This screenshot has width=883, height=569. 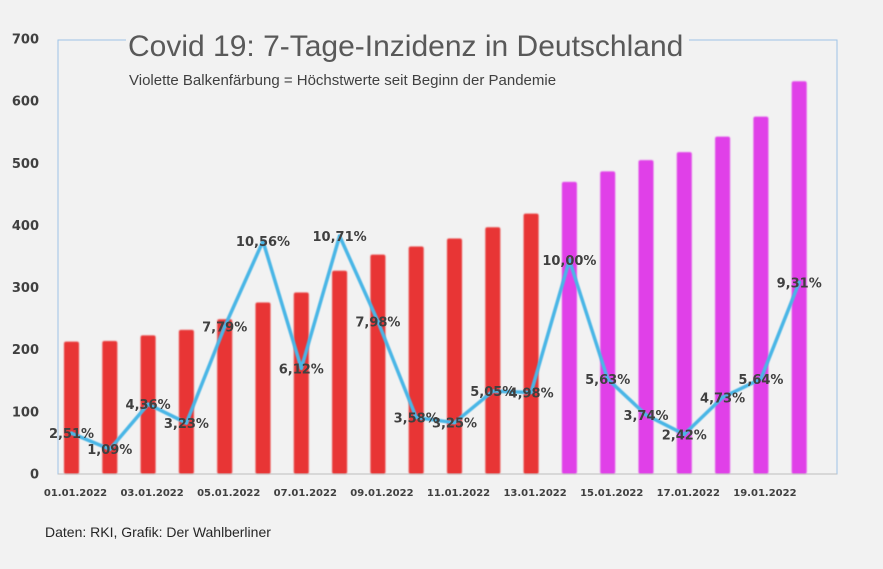 I want to click on data-label: 10,56%, so click(x=263, y=242).